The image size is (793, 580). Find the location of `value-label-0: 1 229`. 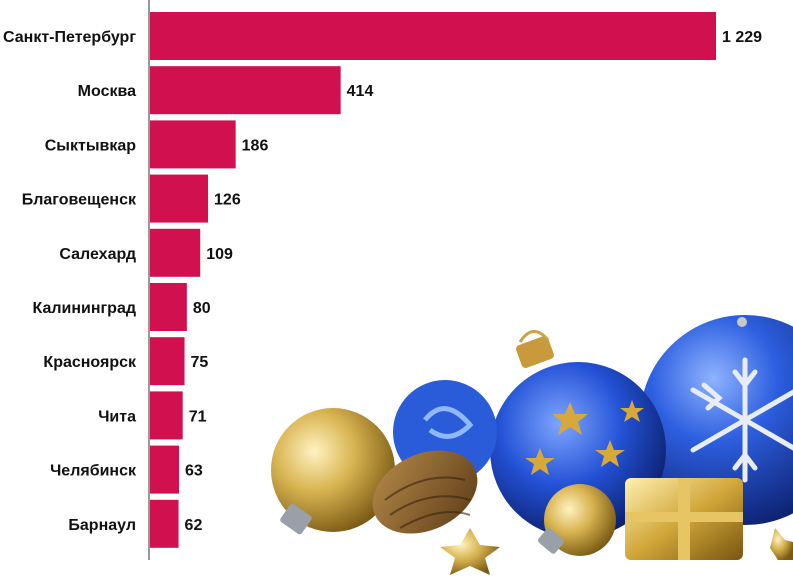

value-label-0: 1 229 is located at coordinates (742, 37).